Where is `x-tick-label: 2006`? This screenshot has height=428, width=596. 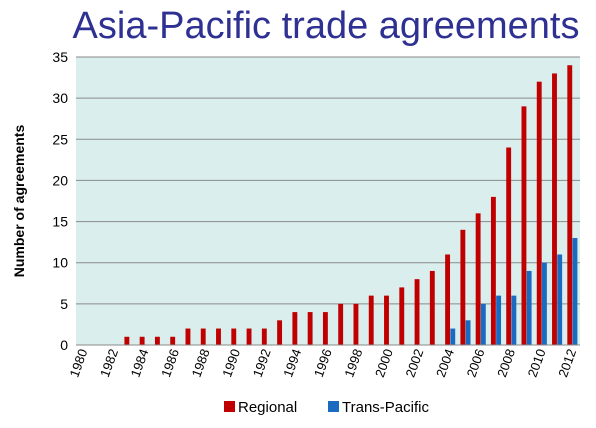
x-tick-label: 2006 is located at coordinates (476, 363).